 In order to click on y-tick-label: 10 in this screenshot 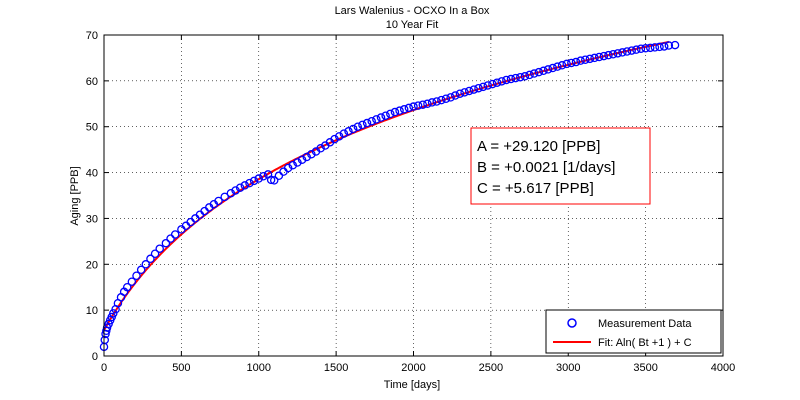, I will do `click(92, 311)`.